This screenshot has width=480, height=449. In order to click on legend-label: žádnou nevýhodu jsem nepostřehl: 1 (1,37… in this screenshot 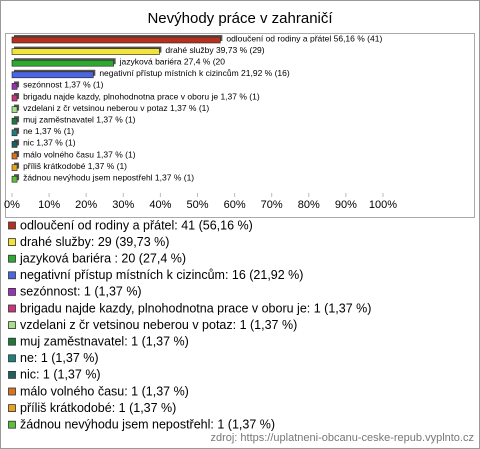, I will do `click(147, 424)`.